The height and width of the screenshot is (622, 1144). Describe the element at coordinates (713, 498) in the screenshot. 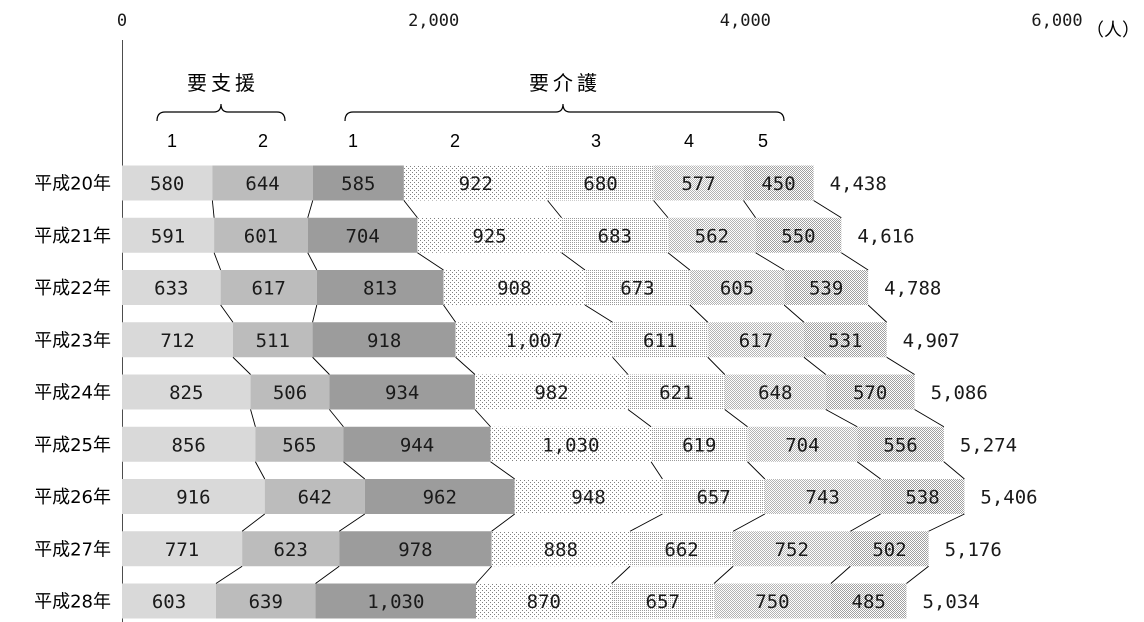

I see `bar-value-label-r7-s5: 657` at that location.